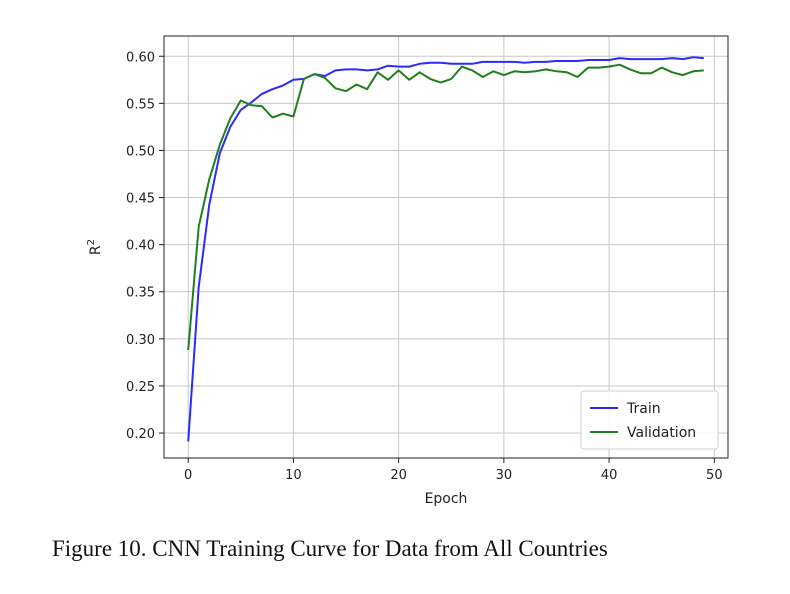 This screenshot has height=594, width=790. Describe the element at coordinates (91, 242) in the screenshot. I see `y-axis-label-superscript: 2` at that location.